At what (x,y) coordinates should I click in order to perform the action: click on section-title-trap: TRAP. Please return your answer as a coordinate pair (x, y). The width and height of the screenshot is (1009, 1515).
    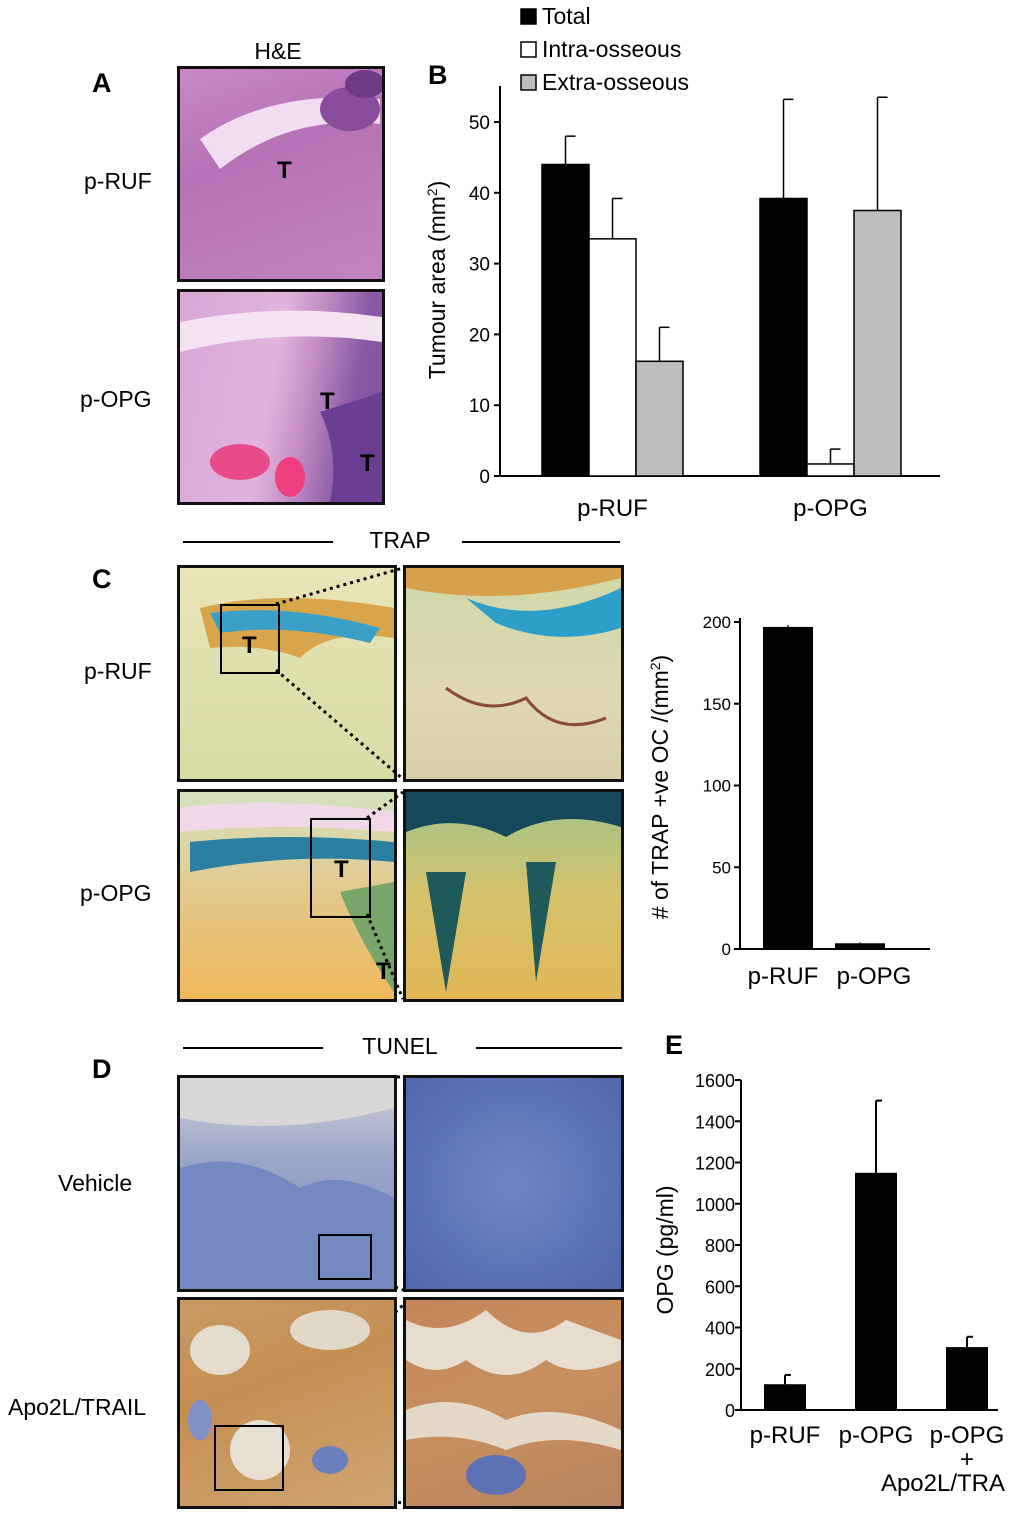
    Looking at the image, I should click on (400, 540).